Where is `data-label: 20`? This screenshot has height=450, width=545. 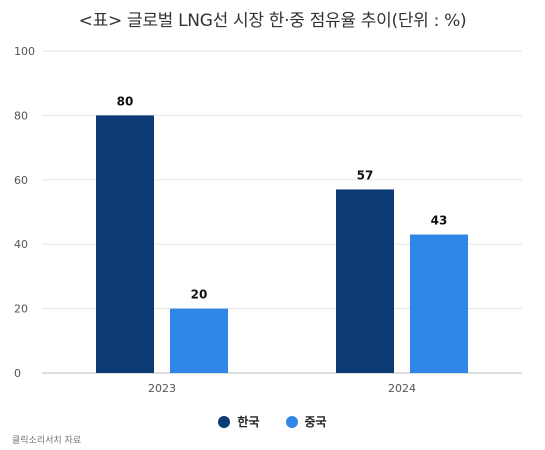 data-label: 20 is located at coordinates (199, 295).